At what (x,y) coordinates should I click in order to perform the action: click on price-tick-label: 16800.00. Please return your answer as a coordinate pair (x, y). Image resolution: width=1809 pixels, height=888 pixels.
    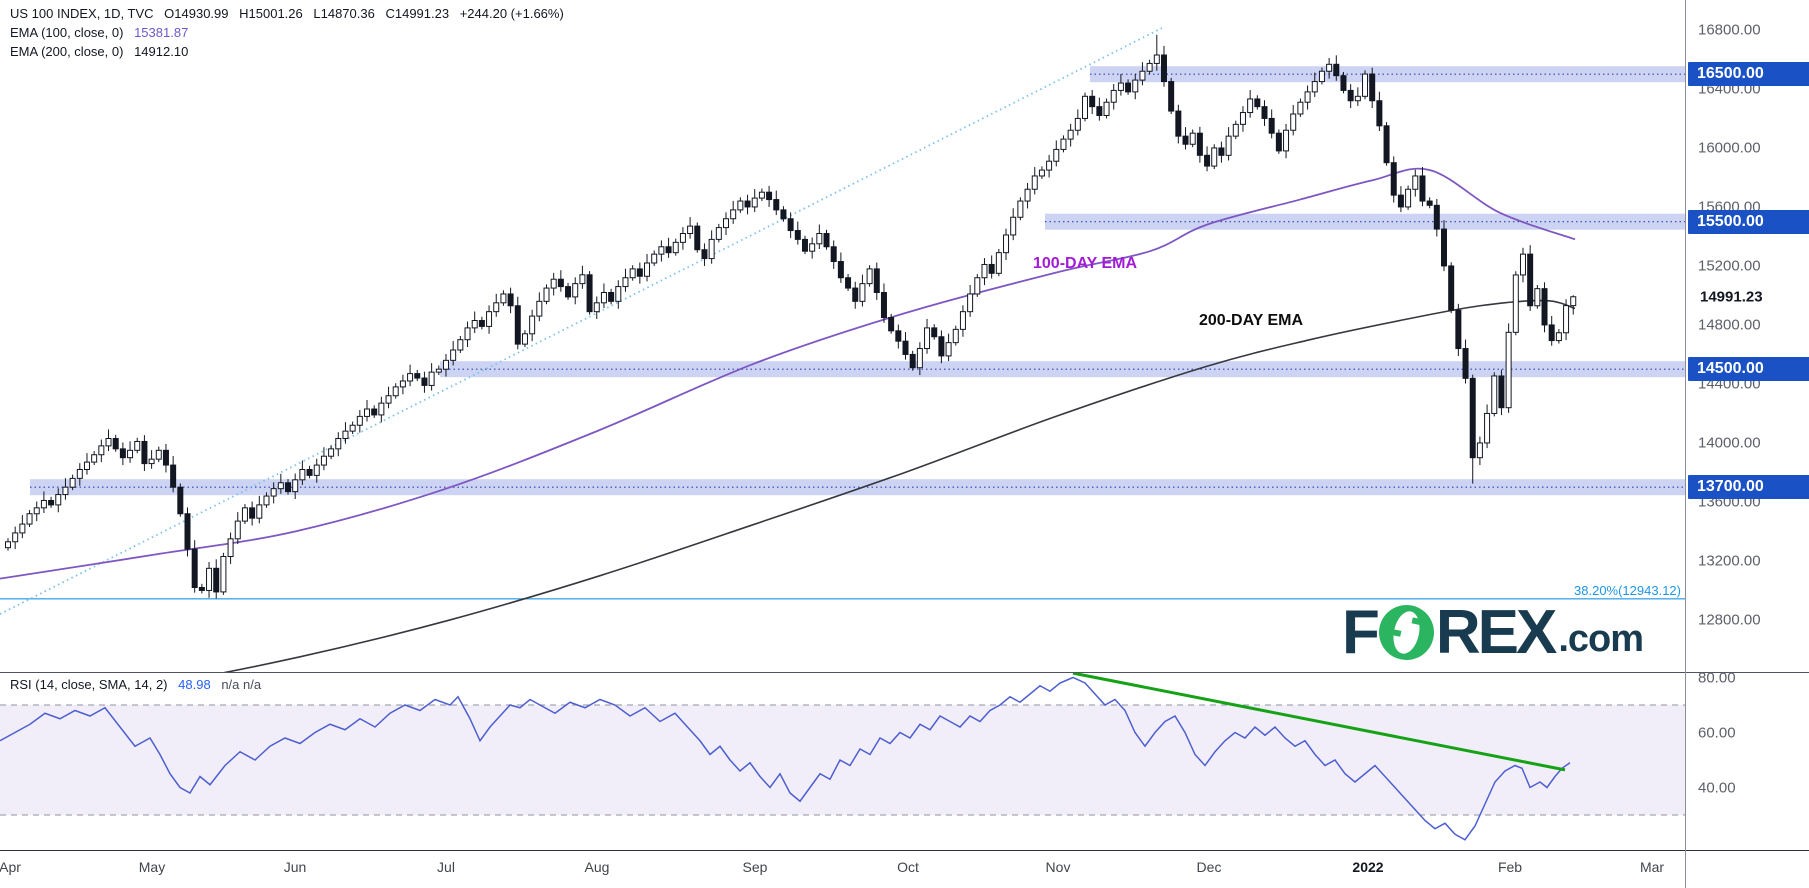
    Looking at the image, I should click on (1729, 30).